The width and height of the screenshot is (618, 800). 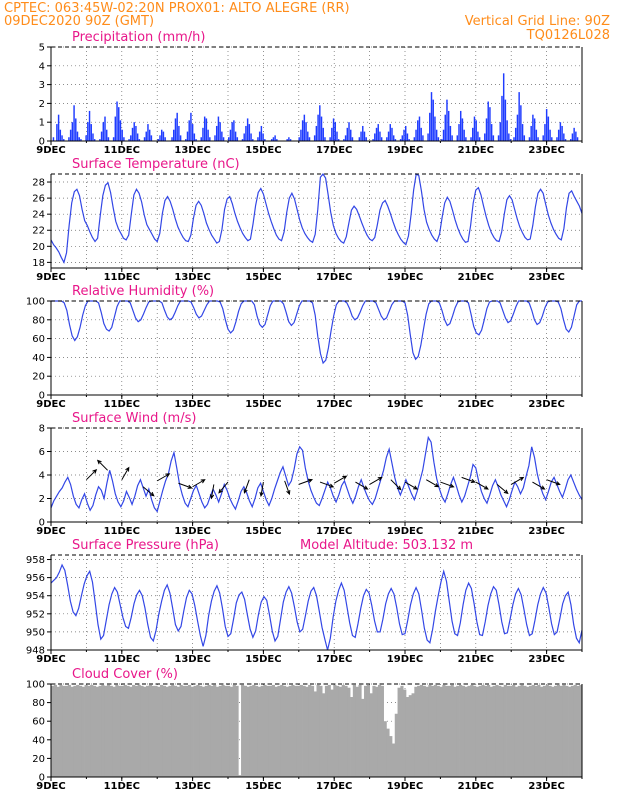 I want to click on temp-title: Surface Temperature (nC), so click(x=156, y=164).